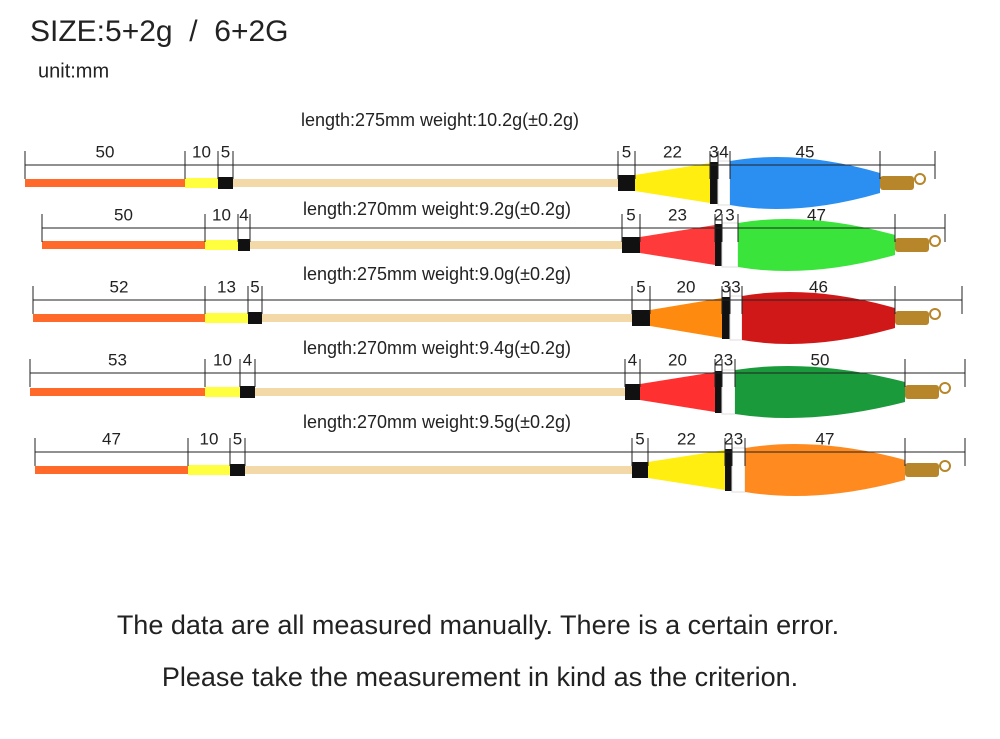 This screenshot has width=1000, height=739. Describe the element at coordinates (818, 286) in the screenshot. I see `dimension-label: 46` at that location.